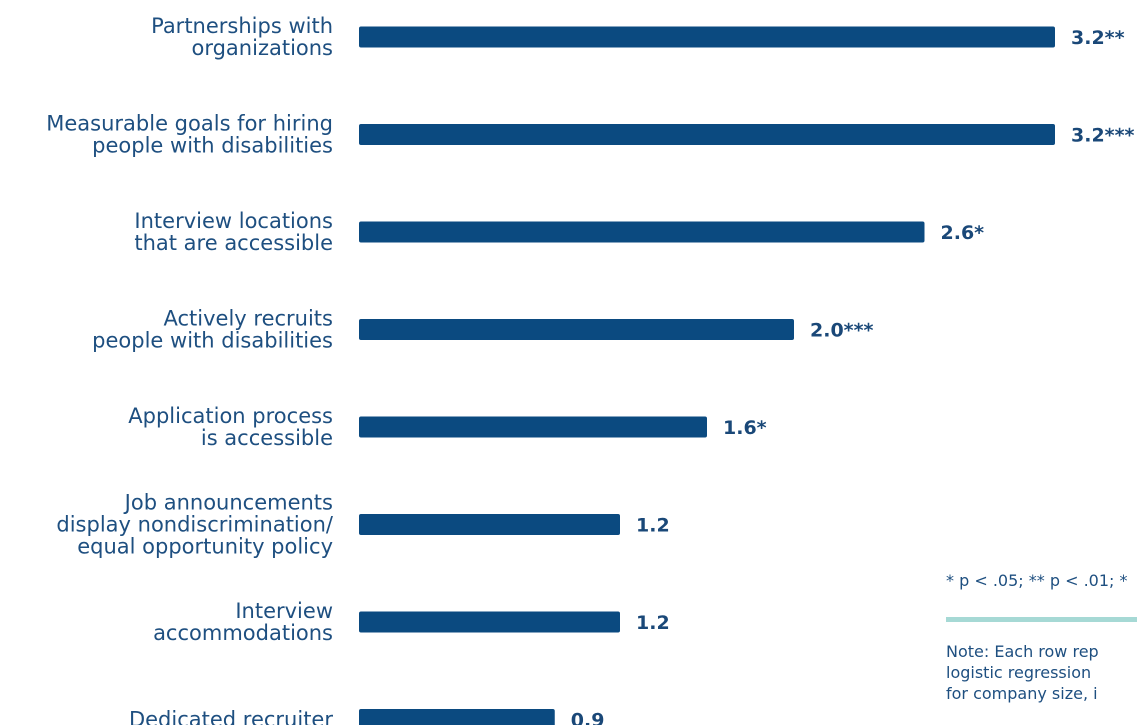 The width and height of the screenshot is (1137, 725). I want to click on category-label-line: organizations, so click(262, 48).